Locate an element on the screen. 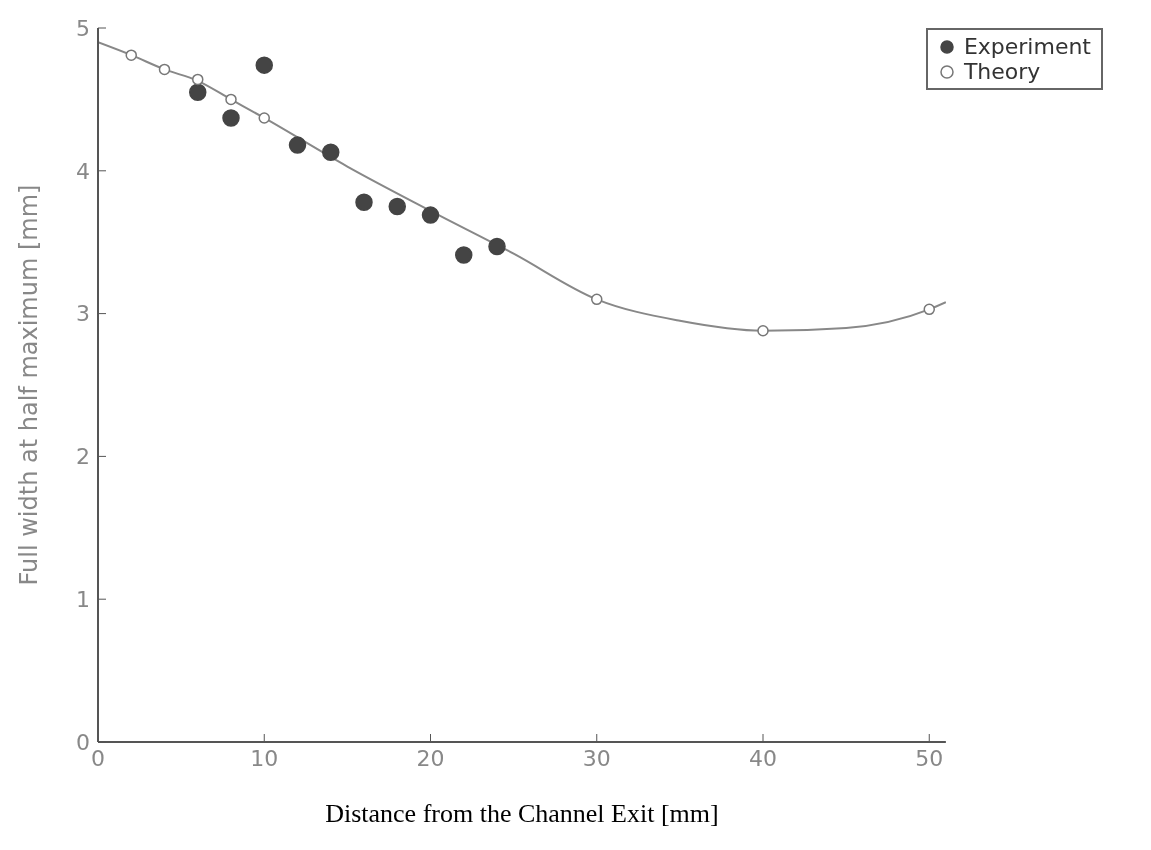 Image resolution: width=1151 pixels, height=850 pixels. y-tick-label: 0 is located at coordinates (83, 742).